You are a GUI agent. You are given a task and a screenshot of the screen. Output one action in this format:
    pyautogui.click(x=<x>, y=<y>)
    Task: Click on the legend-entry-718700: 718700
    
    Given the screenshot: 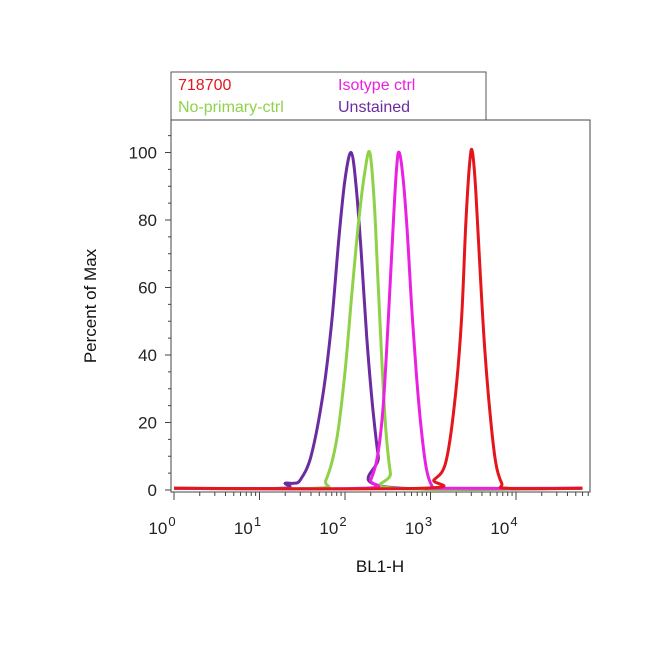 What is the action you would take?
    pyautogui.click(x=204, y=85)
    